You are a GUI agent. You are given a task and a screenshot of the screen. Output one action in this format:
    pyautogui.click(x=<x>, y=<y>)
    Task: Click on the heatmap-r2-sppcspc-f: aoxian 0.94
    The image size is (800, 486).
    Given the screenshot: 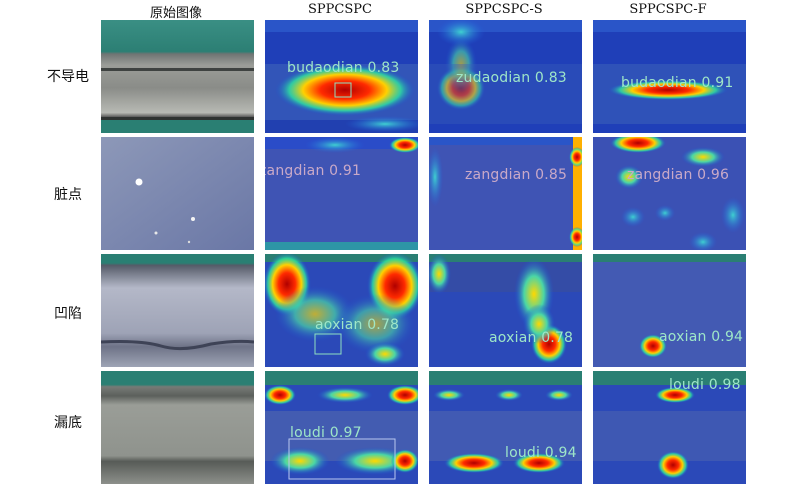 What is the action you would take?
    pyautogui.click(x=669, y=310)
    